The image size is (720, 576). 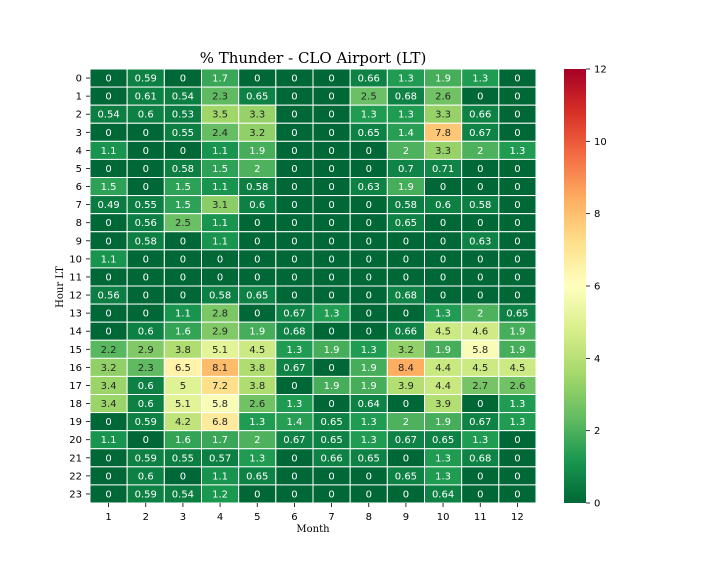 What do you see at coordinates (79, 97) in the screenshot?
I see `y-tick-label: 1` at bounding box center [79, 97].